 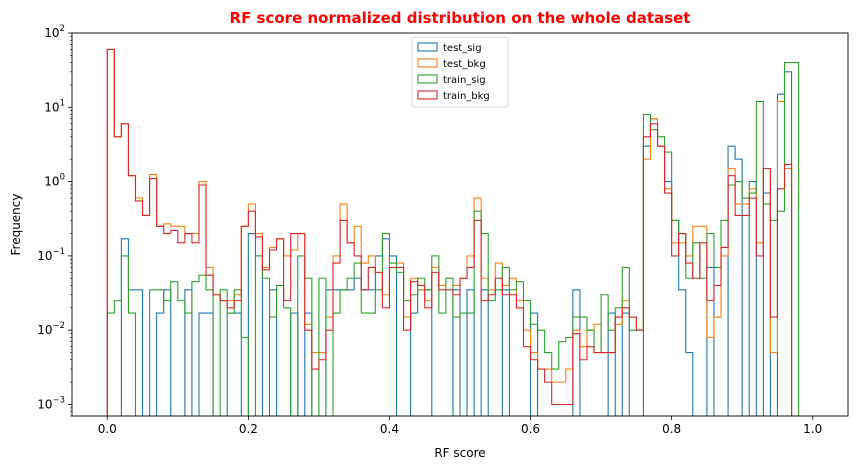 What do you see at coordinates (16, 225) in the screenshot?
I see `y-axis-label: Frequency` at bounding box center [16, 225].